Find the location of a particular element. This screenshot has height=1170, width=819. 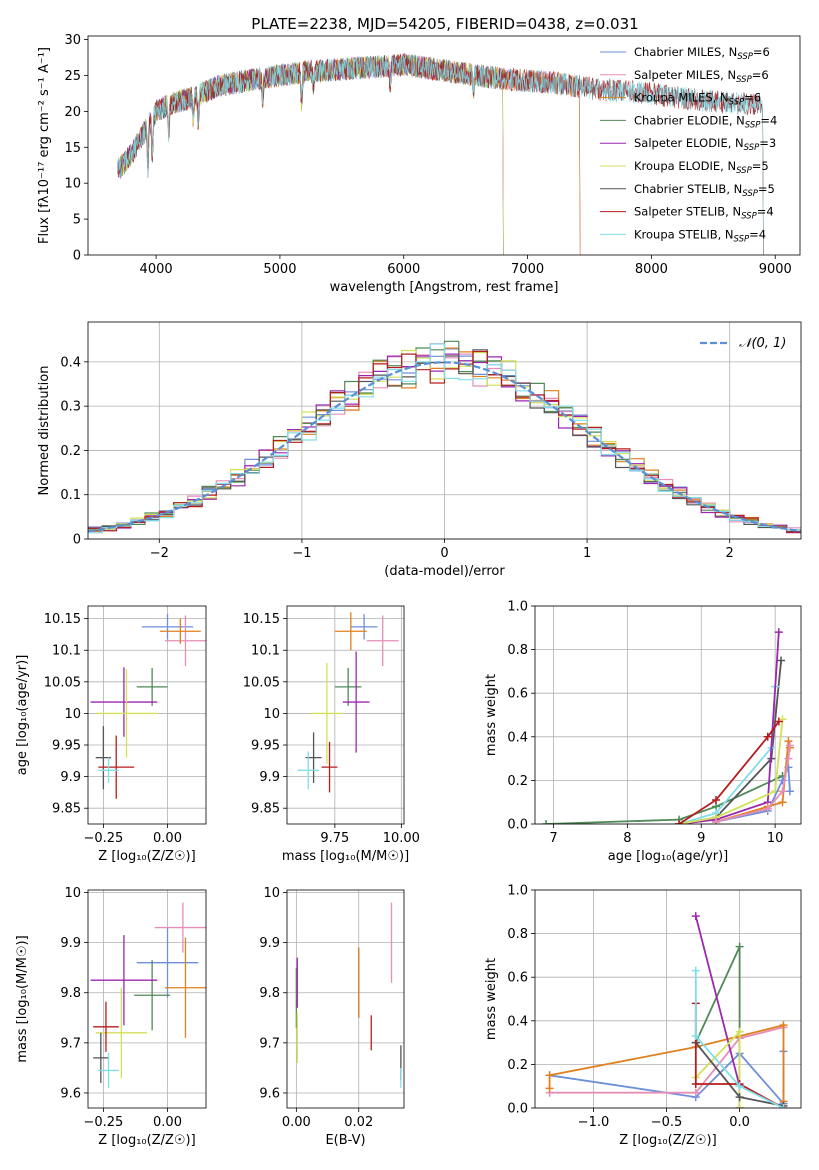

legend-label: Chabrier ELODIE, NSSP=4 is located at coordinates (705, 121).